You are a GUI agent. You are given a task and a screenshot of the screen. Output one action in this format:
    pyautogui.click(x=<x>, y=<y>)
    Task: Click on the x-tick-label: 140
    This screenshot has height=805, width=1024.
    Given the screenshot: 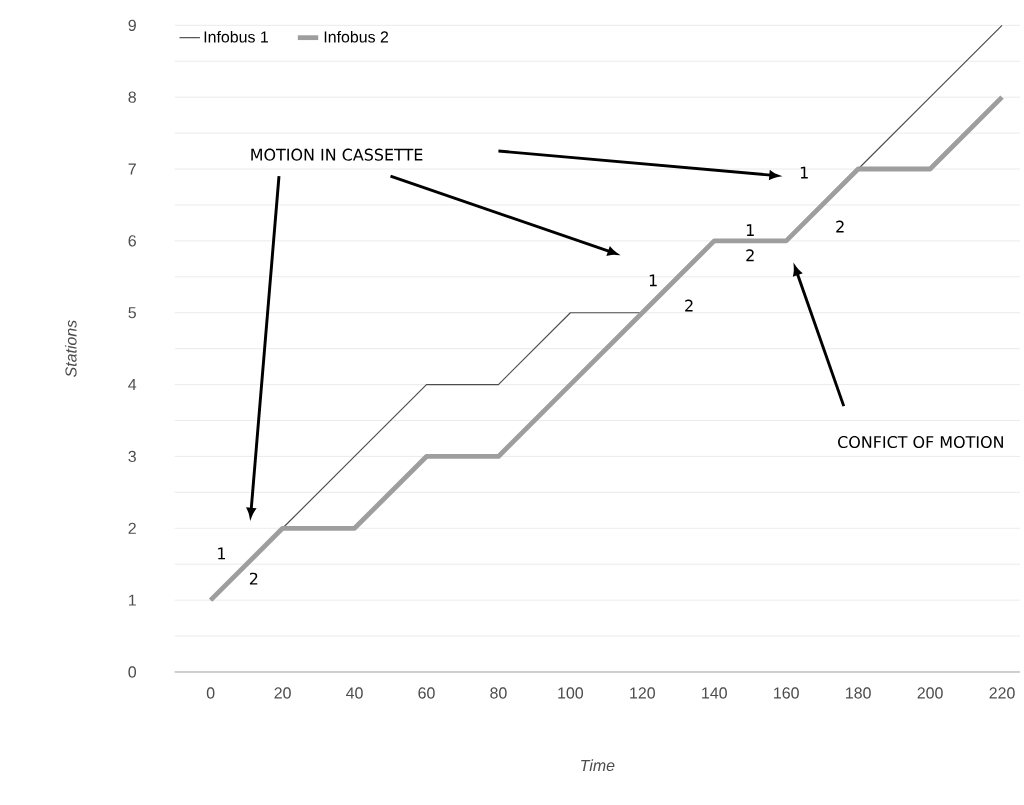 What is the action you would take?
    pyautogui.click(x=714, y=693)
    